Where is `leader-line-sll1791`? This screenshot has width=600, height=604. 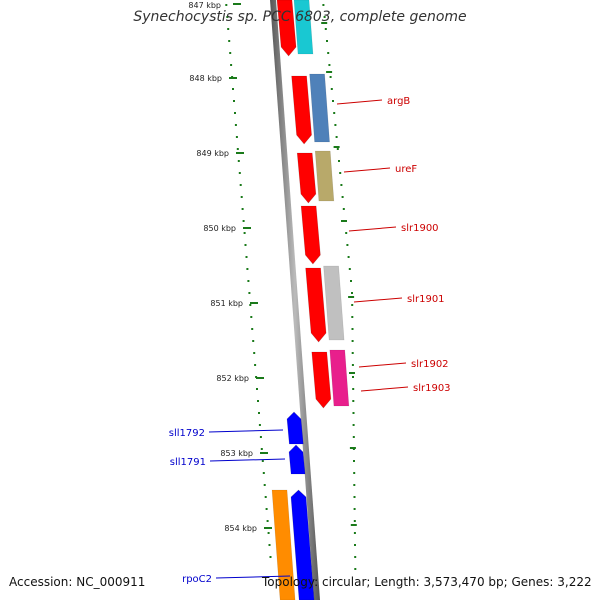
leader-line-sll1791 is located at coordinates (247, 460).